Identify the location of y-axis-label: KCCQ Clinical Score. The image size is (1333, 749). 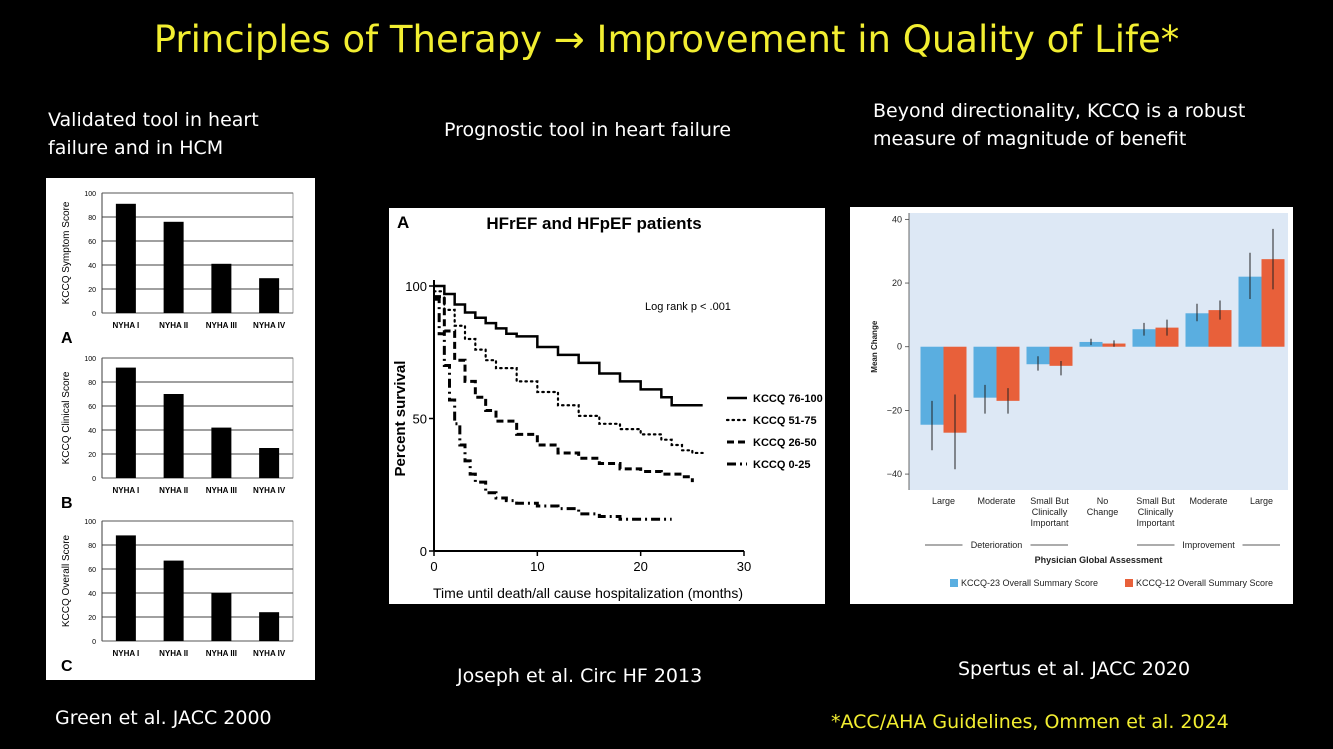
(66, 417).